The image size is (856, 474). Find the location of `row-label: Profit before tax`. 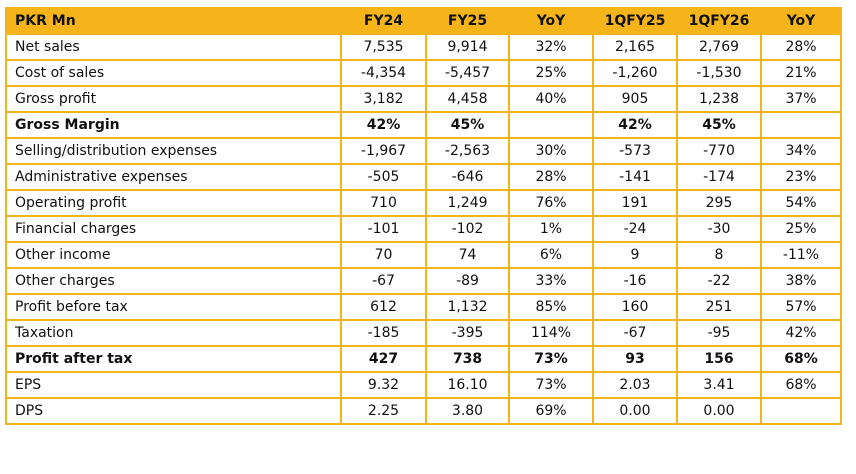

row-label: Profit before tax is located at coordinates (173, 307).